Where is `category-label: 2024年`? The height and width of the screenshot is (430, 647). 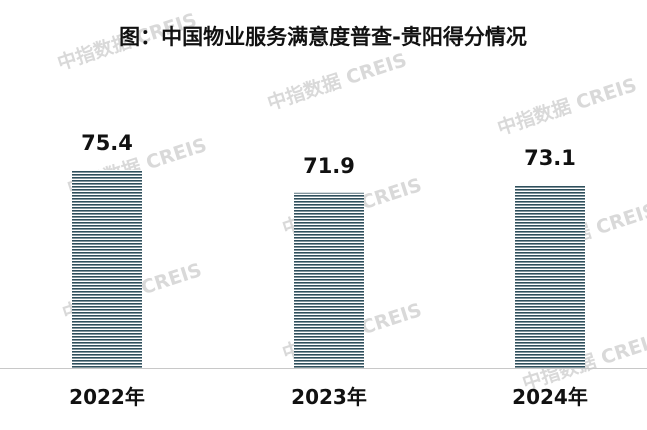 category-label: 2024年 is located at coordinates (550, 397).